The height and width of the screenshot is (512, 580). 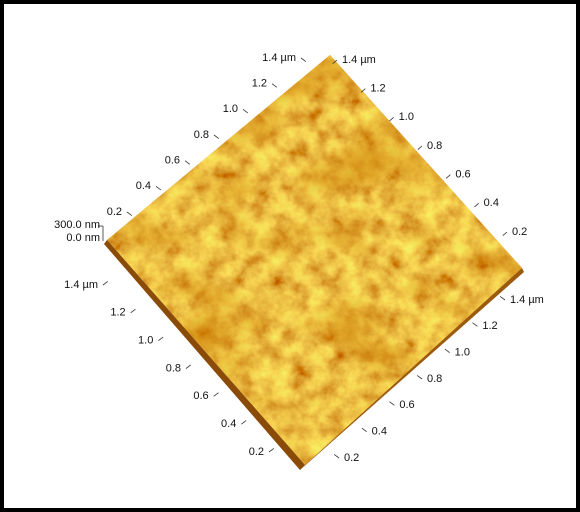 What do you see at coordinates (77, 225) in the screenshot?
I see `z-label: 300.0 nm` at bounding box center [77, 225].